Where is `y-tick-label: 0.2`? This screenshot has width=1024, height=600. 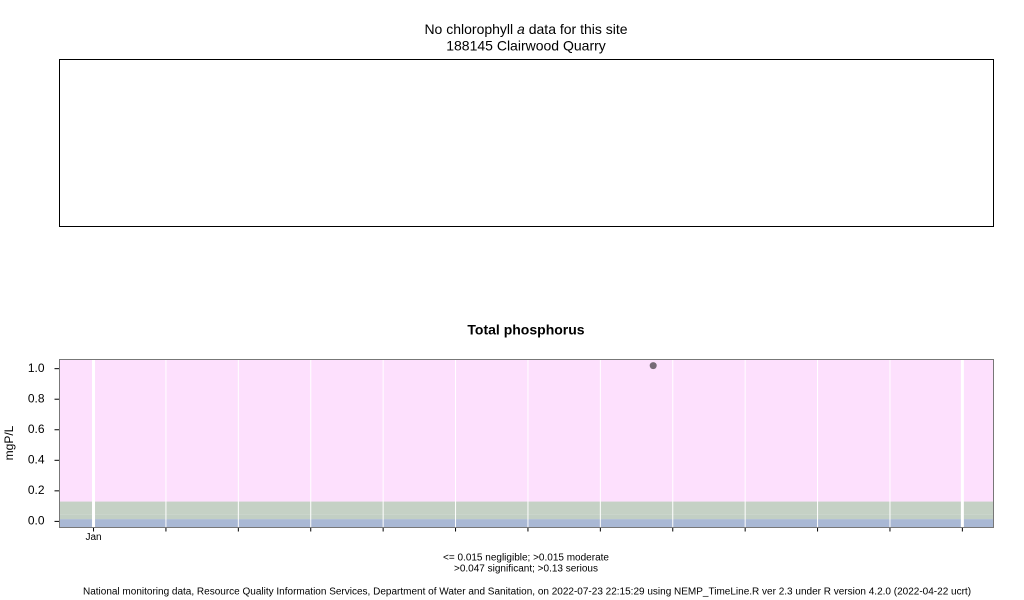 y-tick-label: 0.2 is located at coordinates (36, 490).